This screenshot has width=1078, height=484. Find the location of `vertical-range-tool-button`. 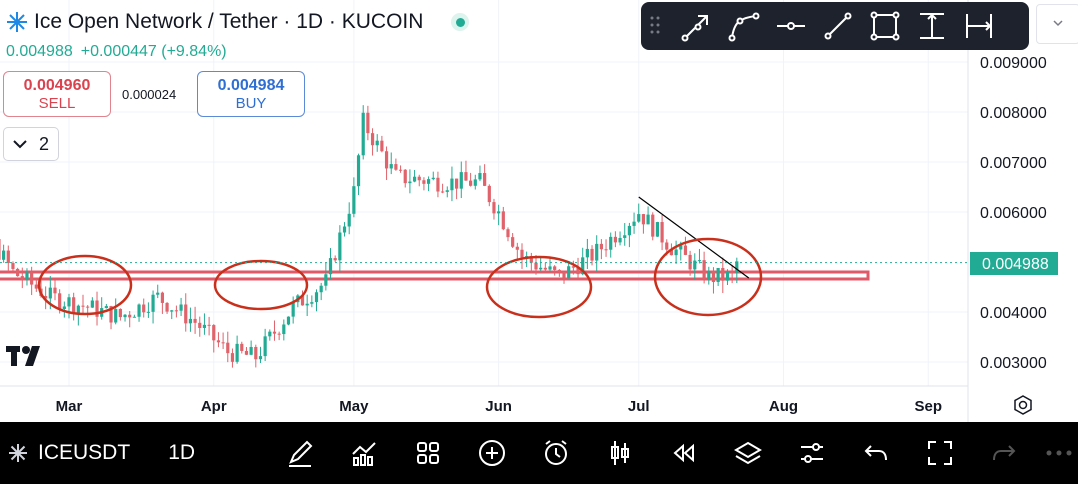

vertical-range-tool-button is located at coordinates (931, 26).